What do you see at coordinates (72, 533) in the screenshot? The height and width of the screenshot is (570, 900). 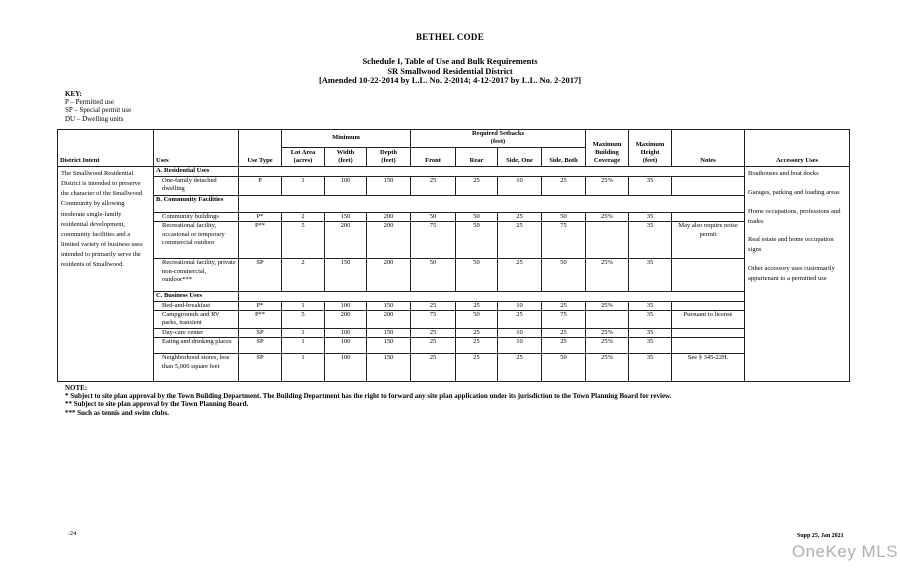 I see `page-number: :24` at bounding box center [72, 533].